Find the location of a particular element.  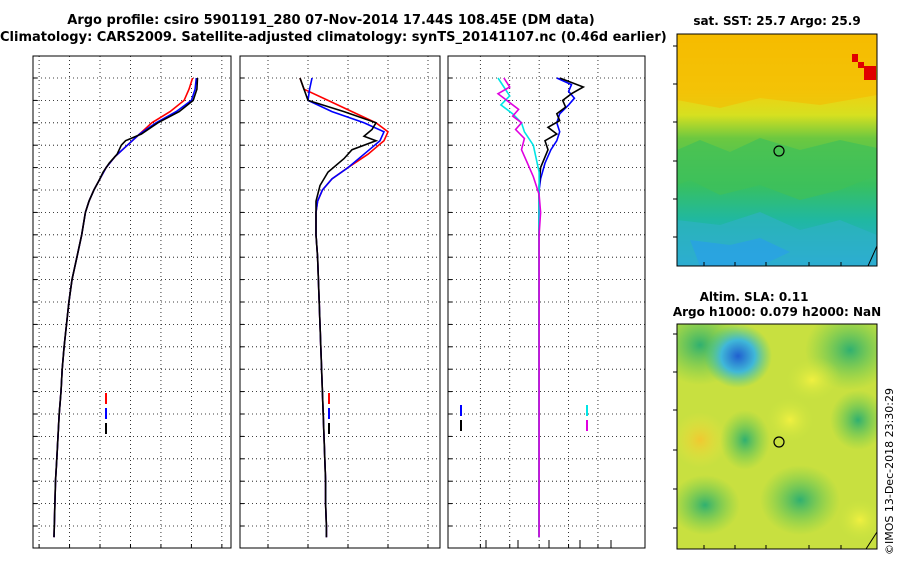

sst-blue-patch is located at coordinates (740, 252).